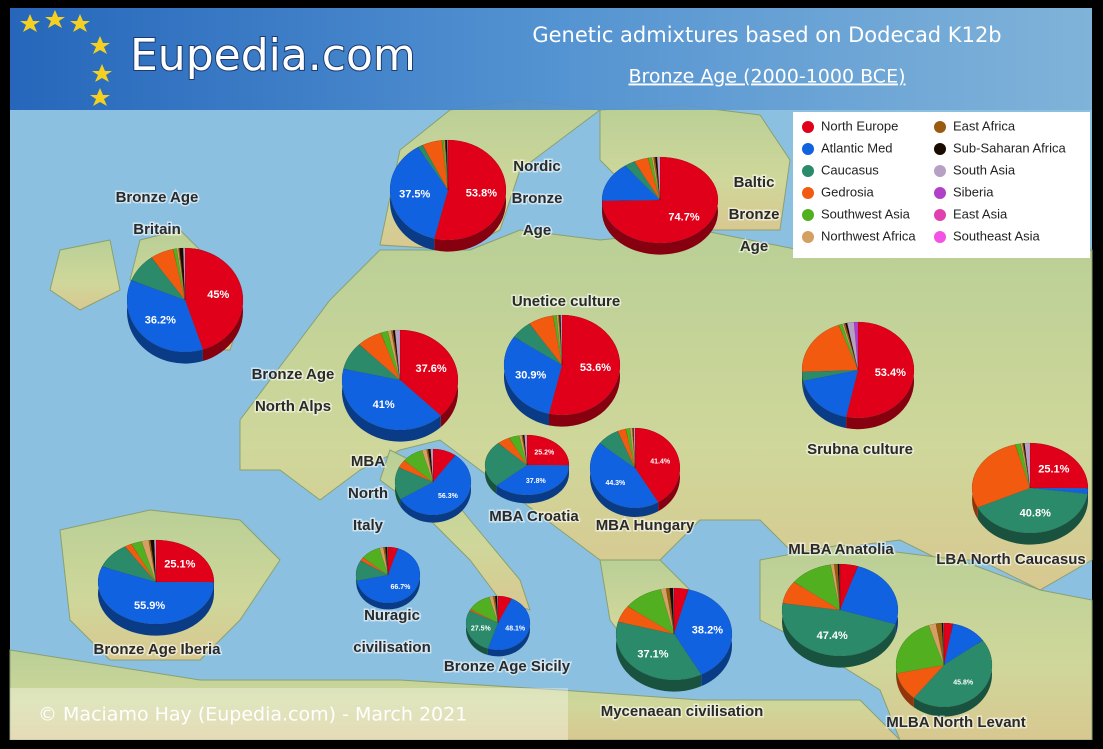 The image size is (1103, 749). What do you see at coordinates (1010, 559) in the screenshot?
I see `pie-label: LBA North Caucasus` at bounding box center [1010, 559].